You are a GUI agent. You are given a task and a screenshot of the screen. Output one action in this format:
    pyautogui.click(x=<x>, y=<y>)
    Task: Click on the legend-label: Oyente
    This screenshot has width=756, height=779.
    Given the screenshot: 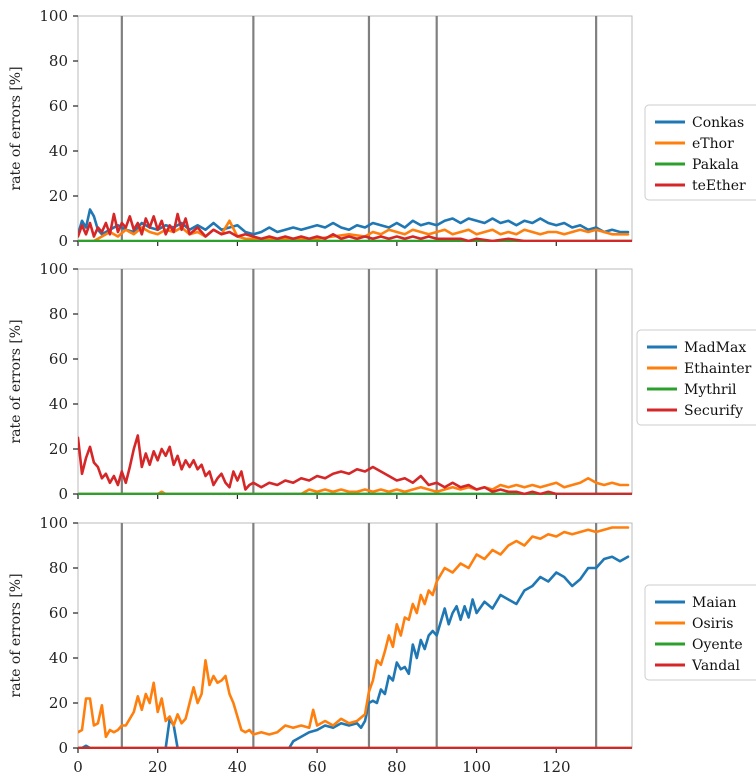 What is the action you would take?
    pyautogui.click(x=717, y=645)
    